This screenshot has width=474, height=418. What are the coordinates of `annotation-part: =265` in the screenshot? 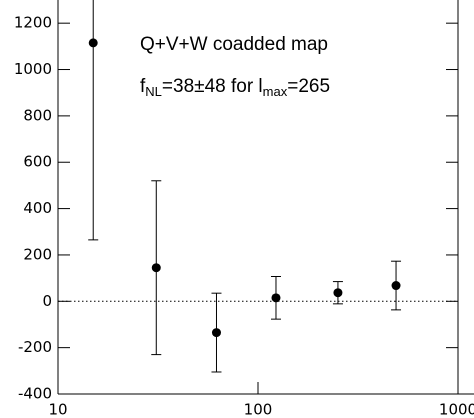 It's located at (308, 86).